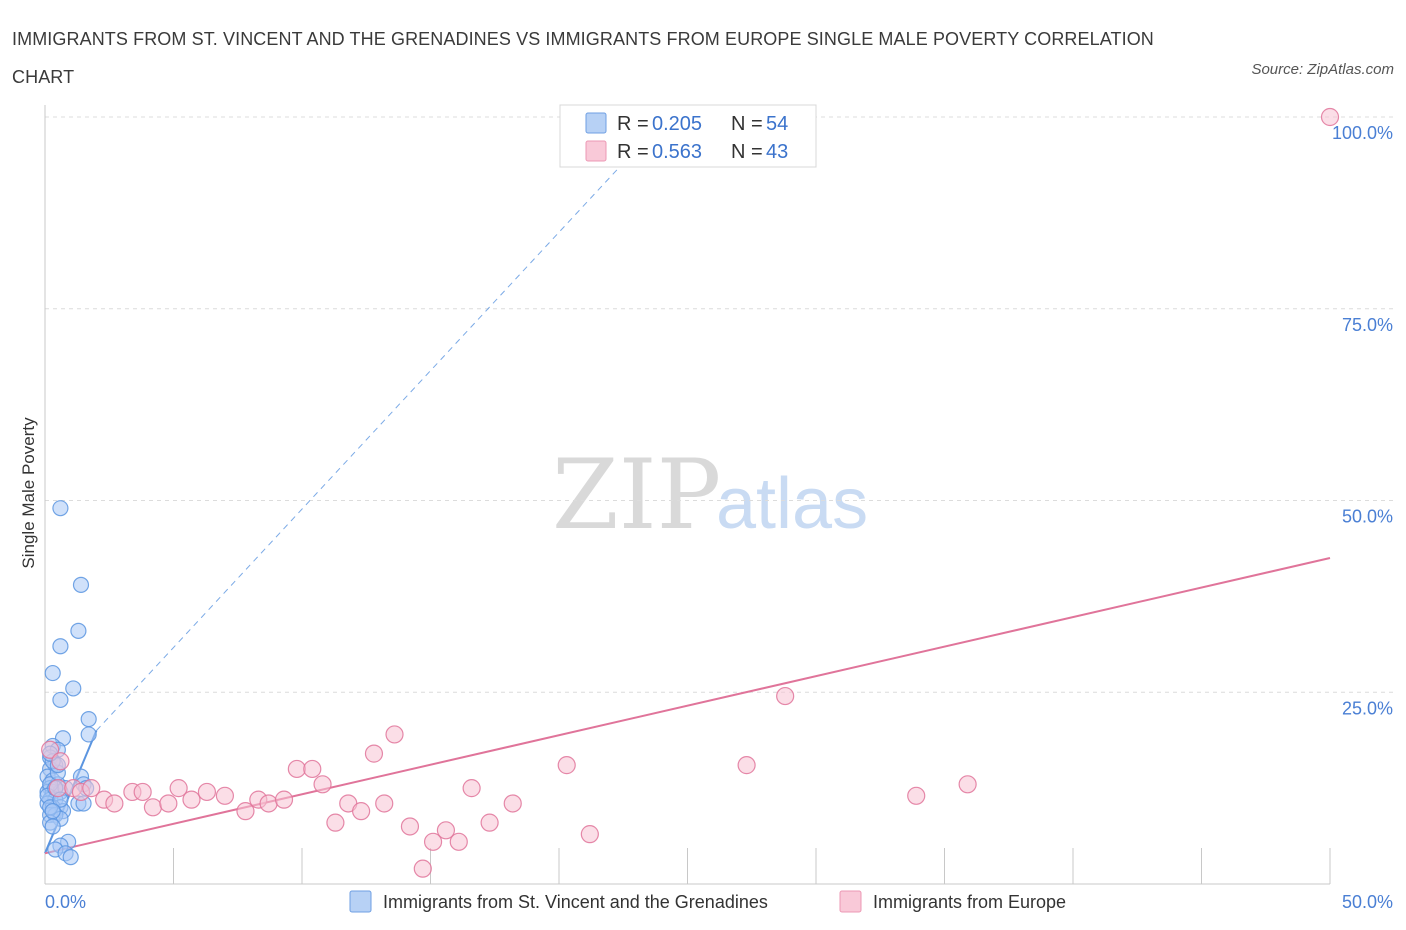 The image size is (1406, 930). Describe the element at coordinates (596, 151) in the screenshot. I see `legend-swatch-europe` at that location.